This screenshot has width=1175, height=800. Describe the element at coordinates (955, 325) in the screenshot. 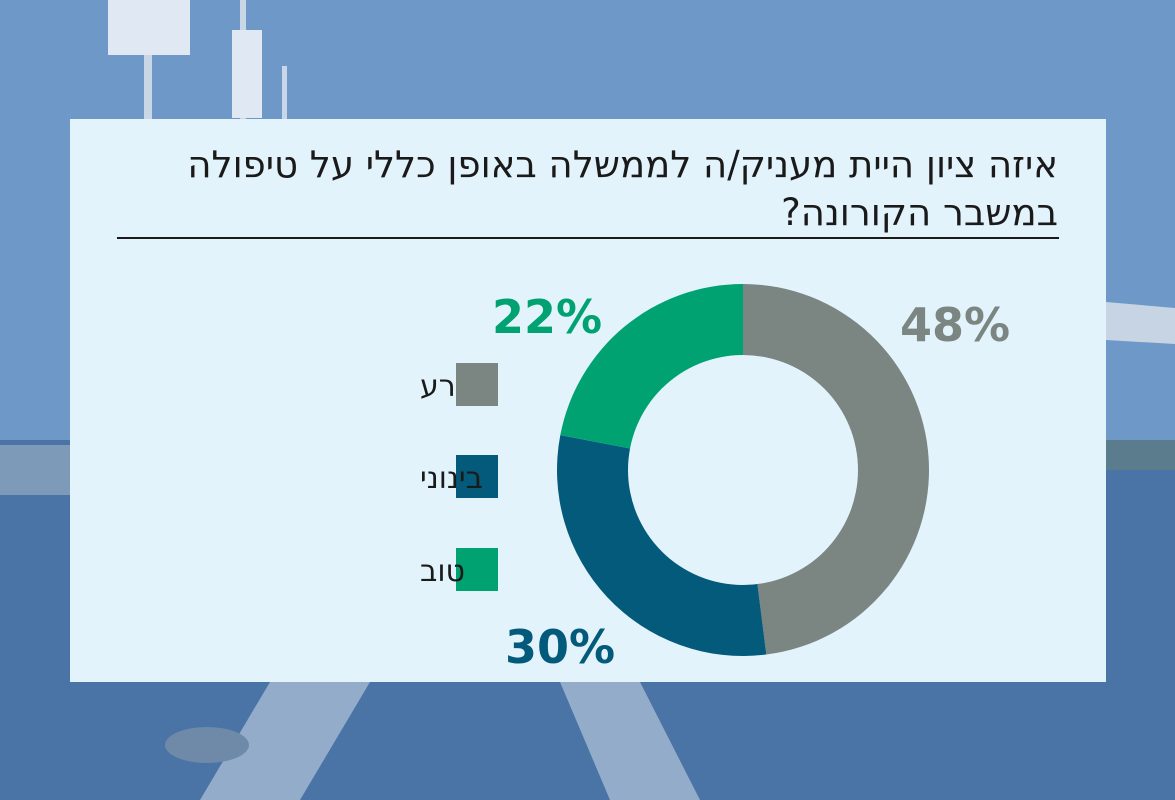

I see `percent-label-bad: 48%` at that location.